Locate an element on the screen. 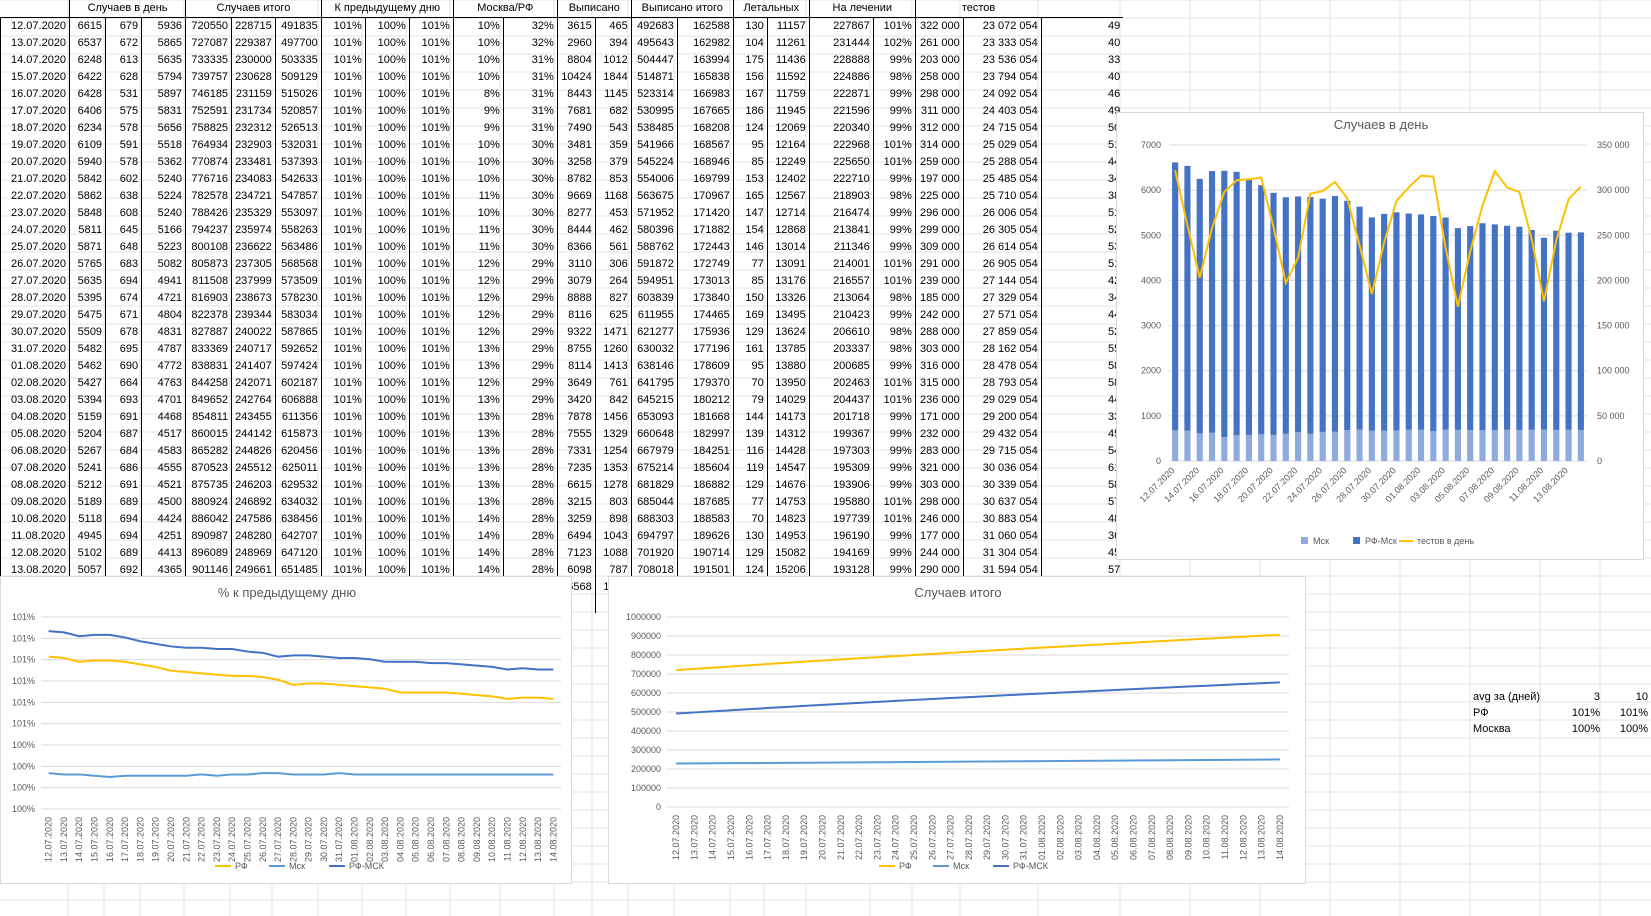 This screenshot has width=1651, height=916. table-cell: 29 029 054 is located at coordinates (1002, 400).